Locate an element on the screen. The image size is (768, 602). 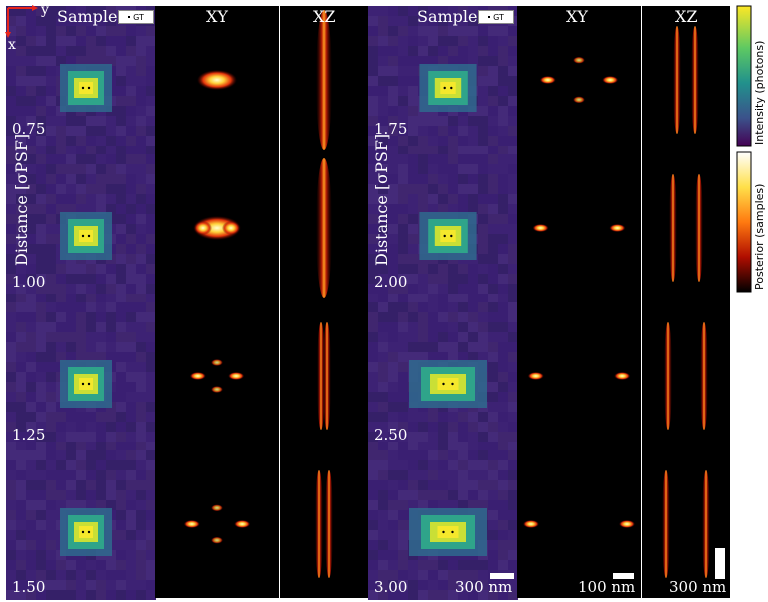
scalebar-xz-label: 300 nm is located at coordinates (698, 587).